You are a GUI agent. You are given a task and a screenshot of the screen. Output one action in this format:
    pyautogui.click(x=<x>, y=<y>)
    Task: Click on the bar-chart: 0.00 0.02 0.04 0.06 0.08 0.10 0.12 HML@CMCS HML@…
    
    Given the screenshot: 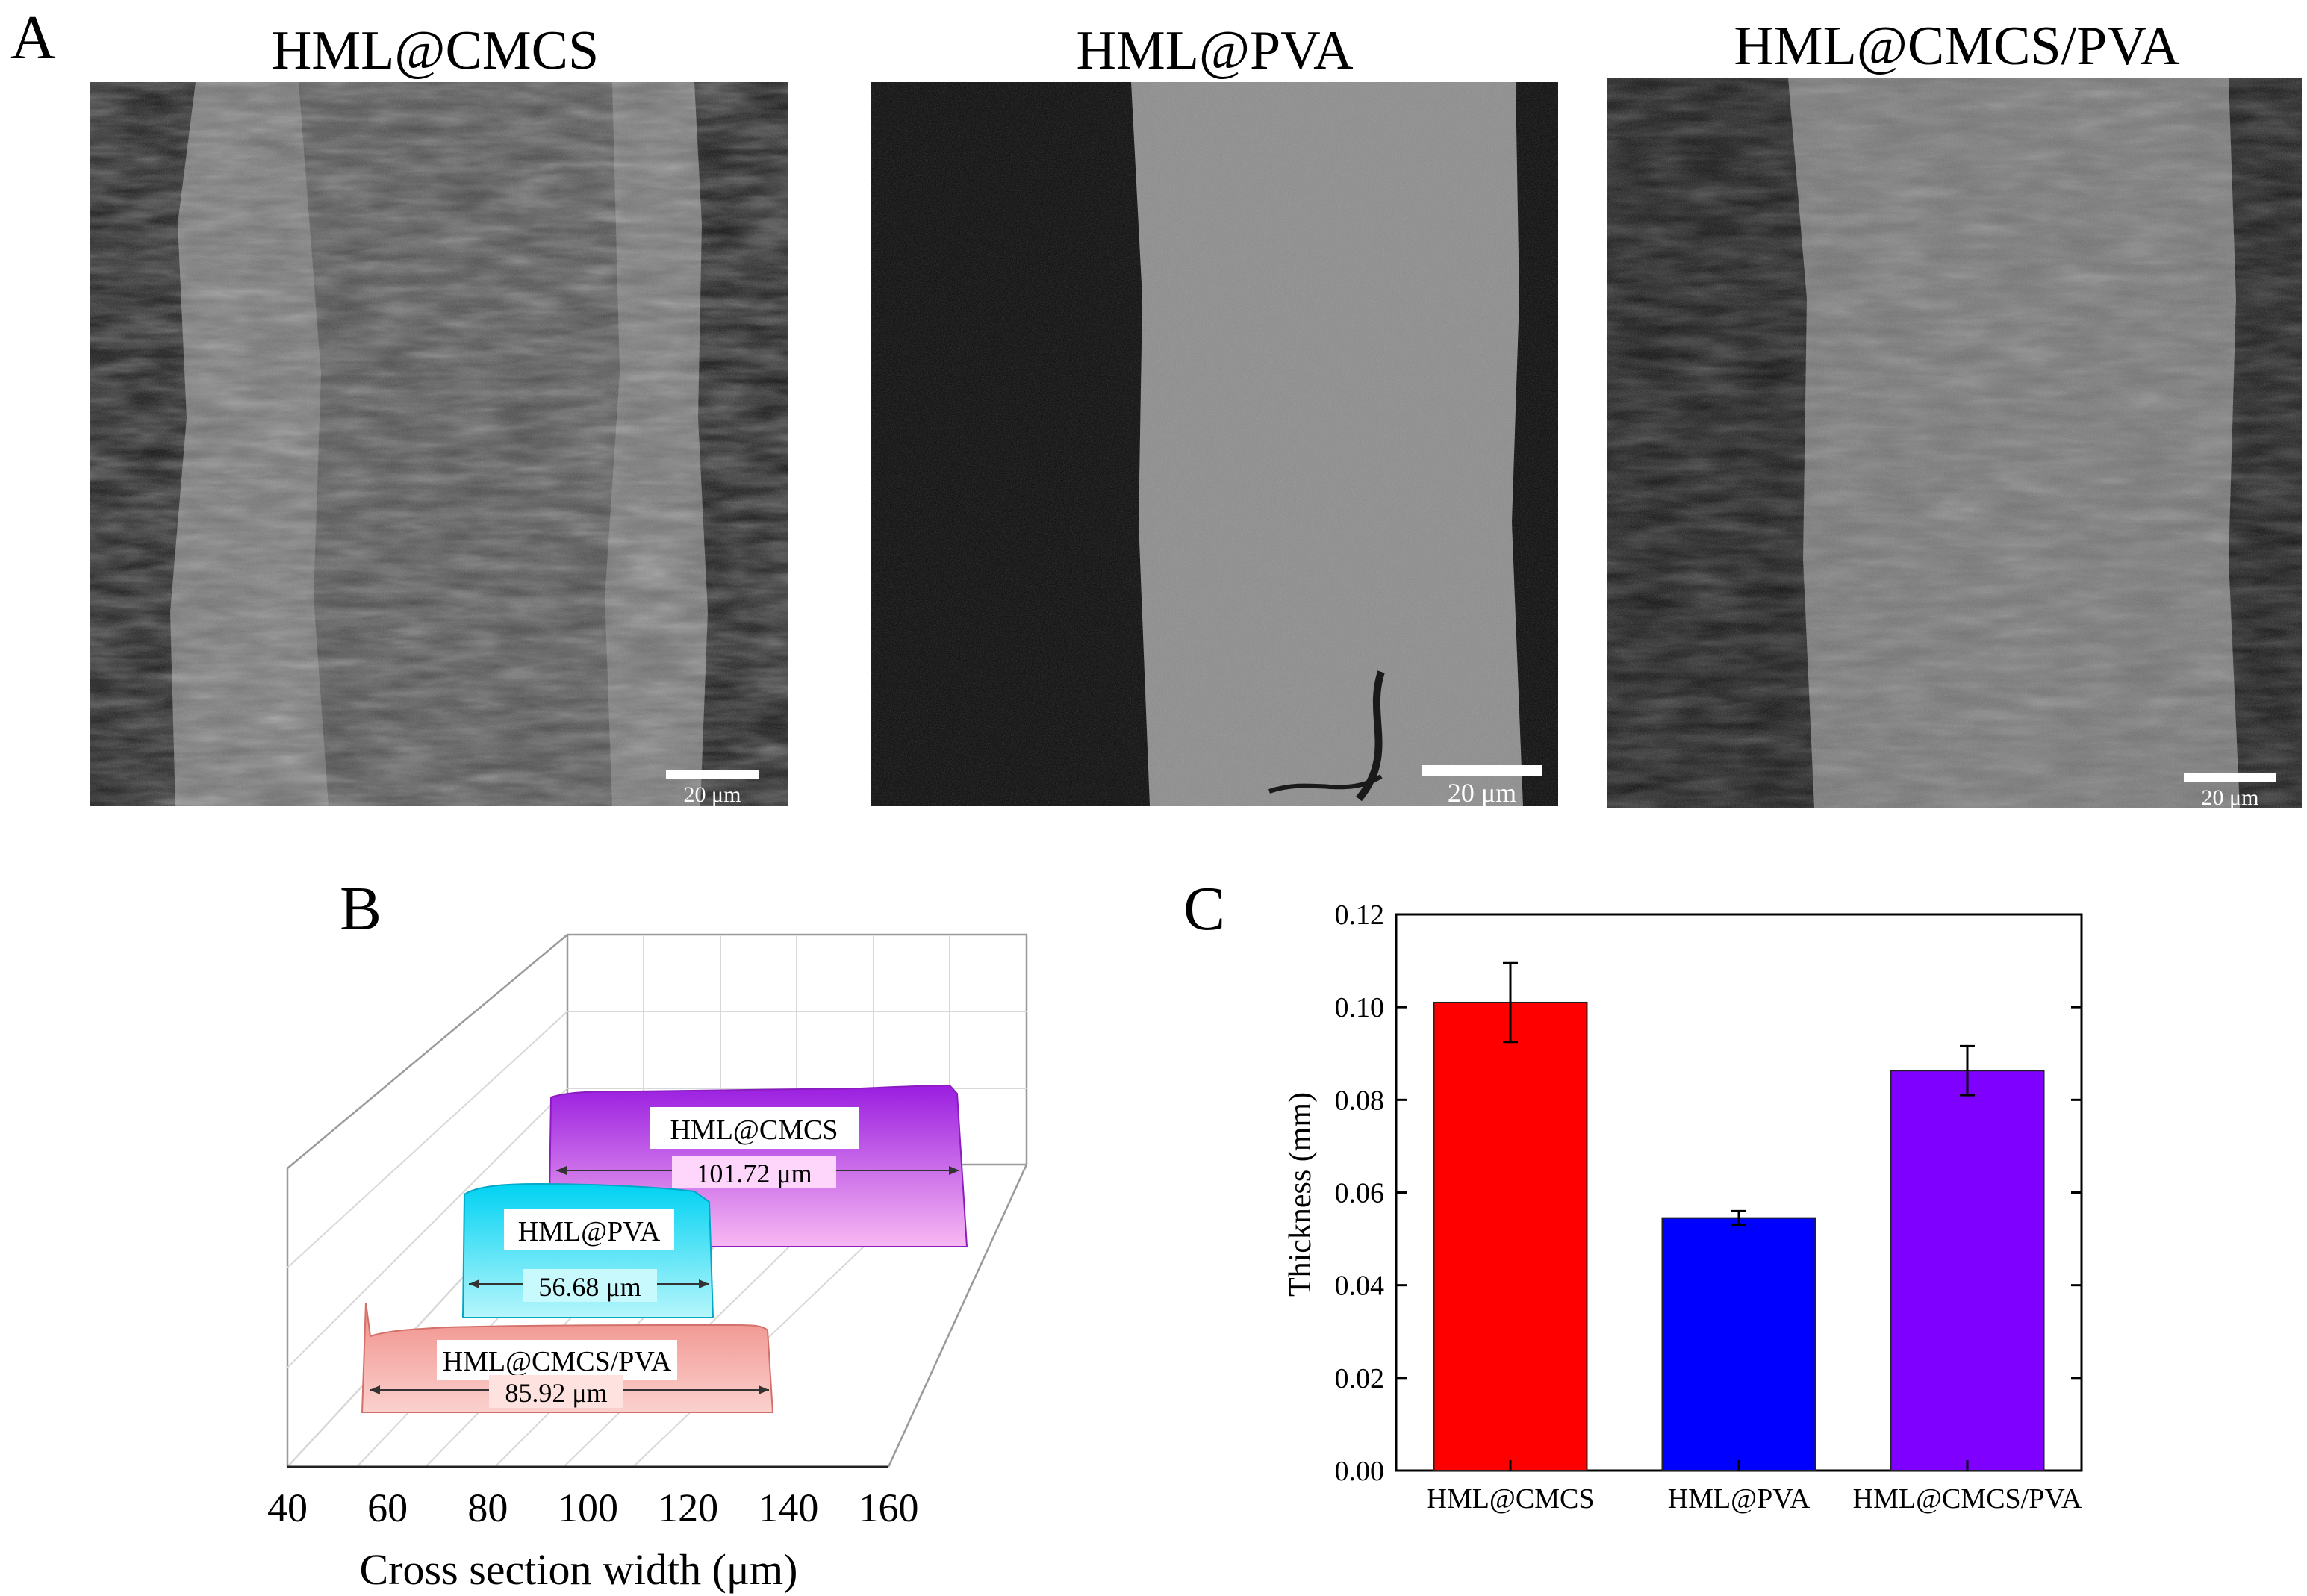 What is the action you would take?
    pyautogui.click(x=1709, y=1207)
    